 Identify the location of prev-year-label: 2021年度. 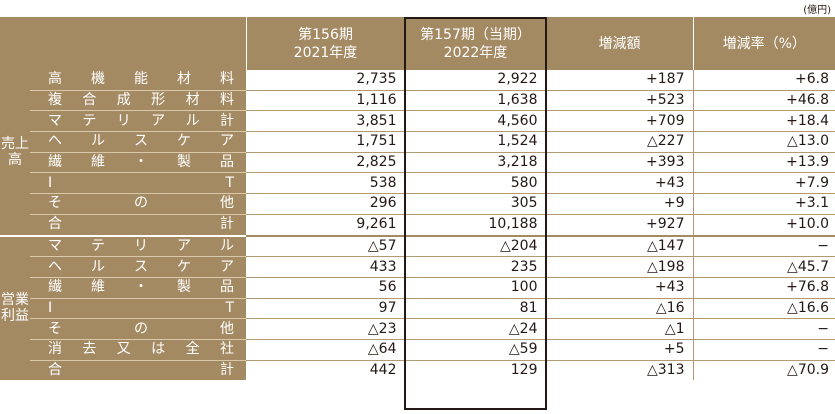
(325, 52).